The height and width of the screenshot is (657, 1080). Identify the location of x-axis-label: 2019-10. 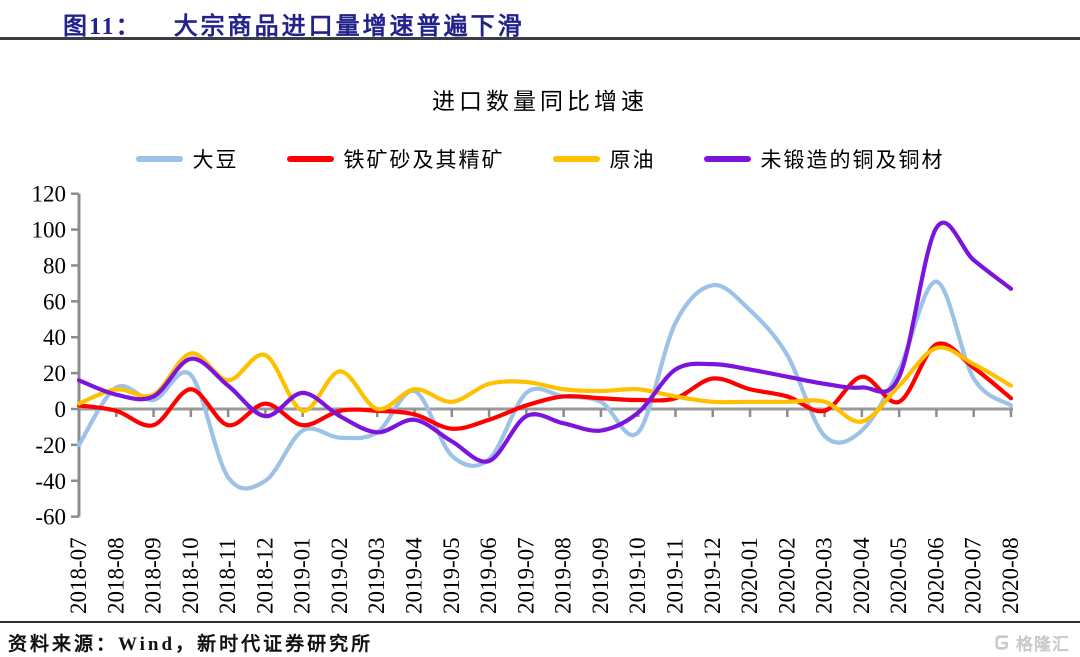
(637, 575).